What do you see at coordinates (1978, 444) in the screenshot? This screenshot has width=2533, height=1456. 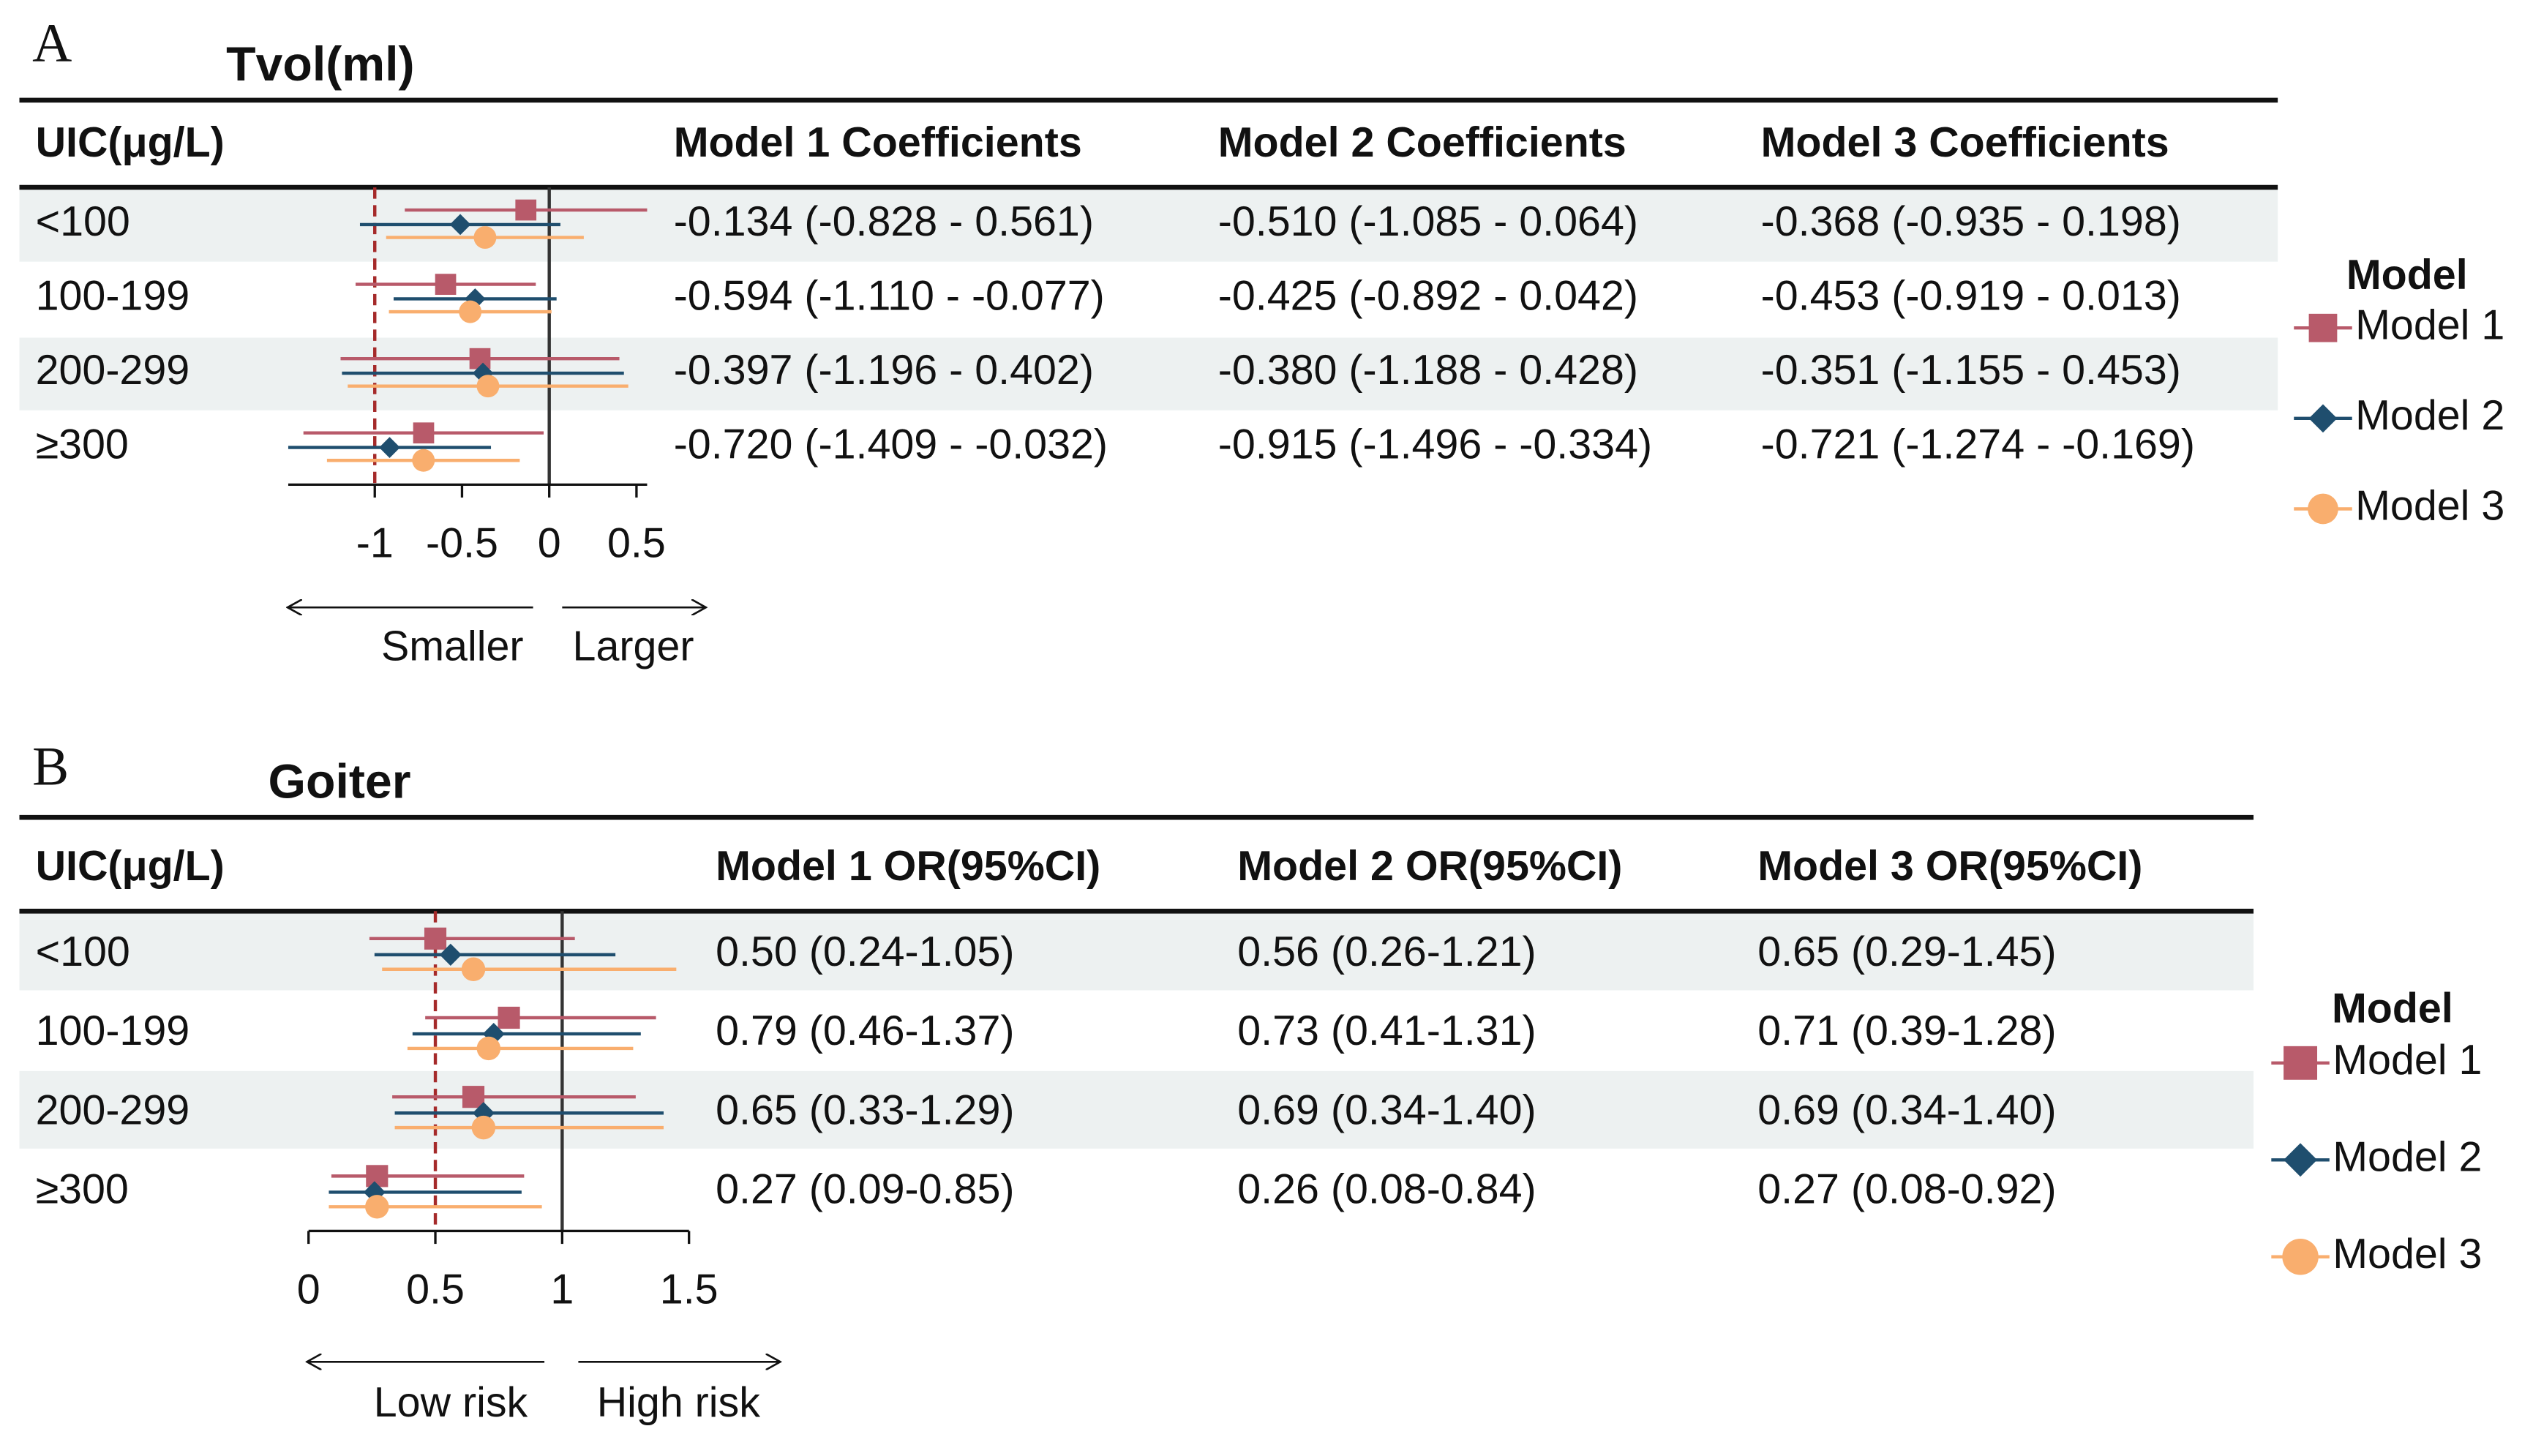 I see `table-cell: -0.721 (-1.274 - -0.169)` at bounding box center [1978, 444].